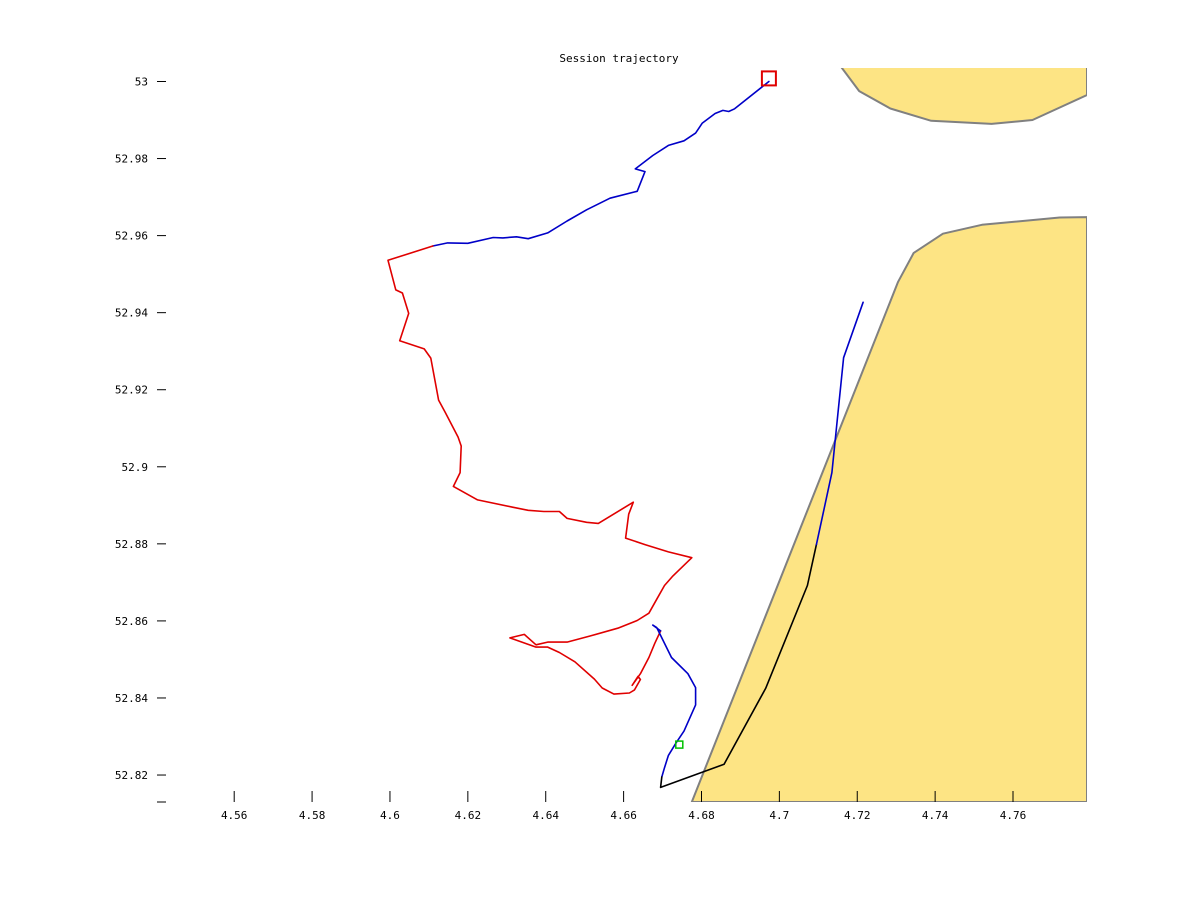 The width and height of the screenshot is (1200, 900). What do you see at coordinates (935, 815) in the screenshot?
I see `x-tick-label: 4.74` at bounding box center [935, 815].